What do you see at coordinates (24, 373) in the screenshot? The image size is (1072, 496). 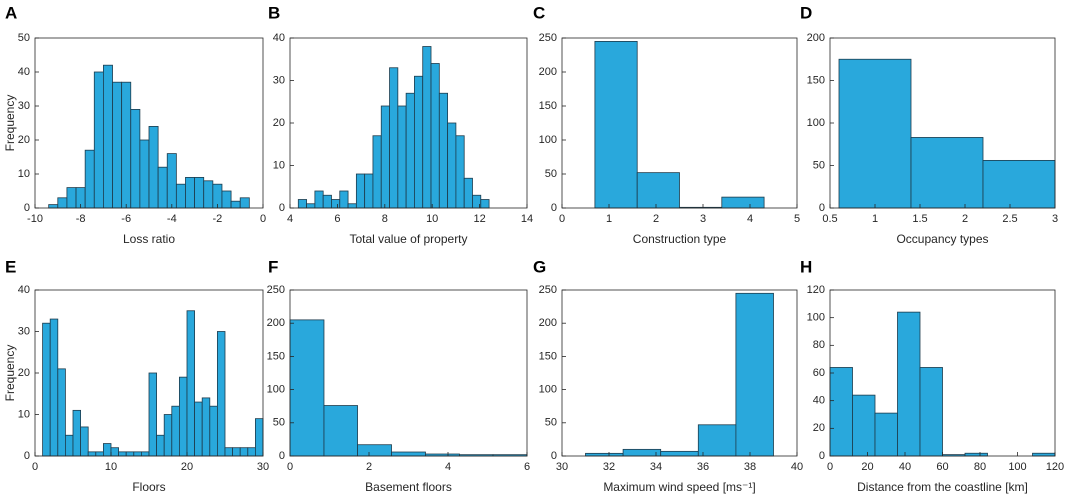 I see `y-tick-label: 20` at bounding box center [24, 373].